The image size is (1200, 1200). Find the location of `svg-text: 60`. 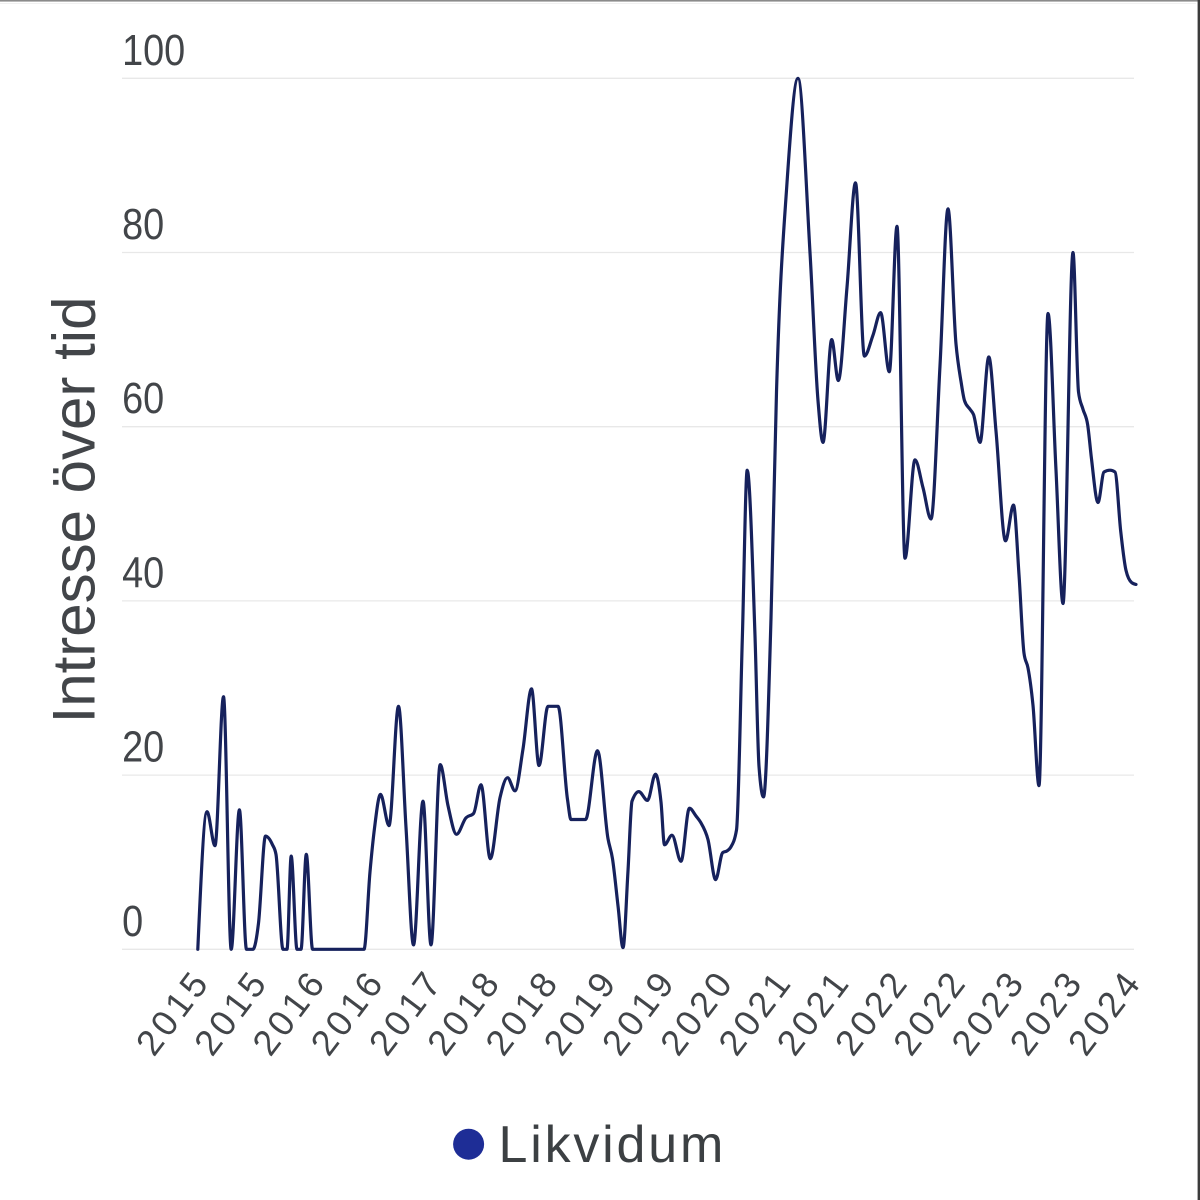

svg-text: 60 is located at coordinates (143, 398).